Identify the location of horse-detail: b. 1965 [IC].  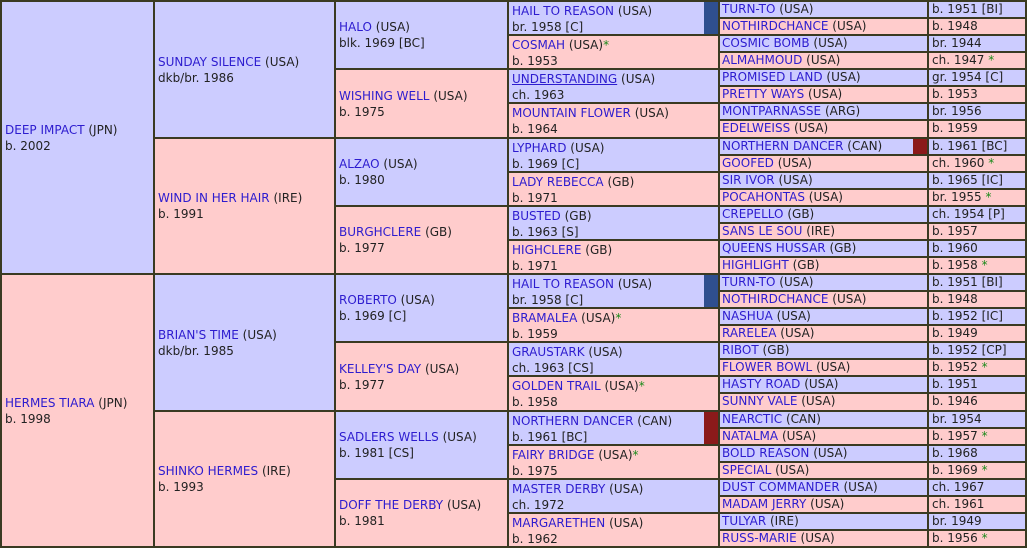
(967, 180).